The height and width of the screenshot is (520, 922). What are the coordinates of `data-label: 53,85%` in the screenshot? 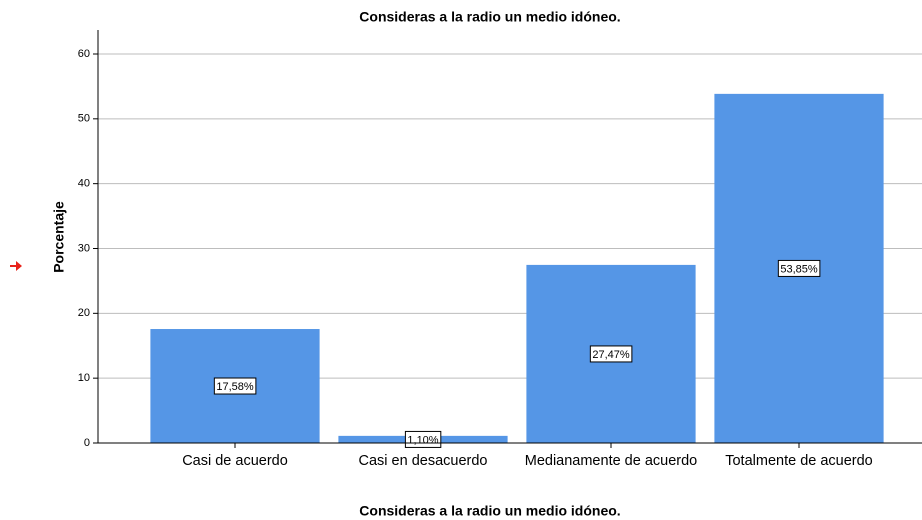 It's located at (799, 269).